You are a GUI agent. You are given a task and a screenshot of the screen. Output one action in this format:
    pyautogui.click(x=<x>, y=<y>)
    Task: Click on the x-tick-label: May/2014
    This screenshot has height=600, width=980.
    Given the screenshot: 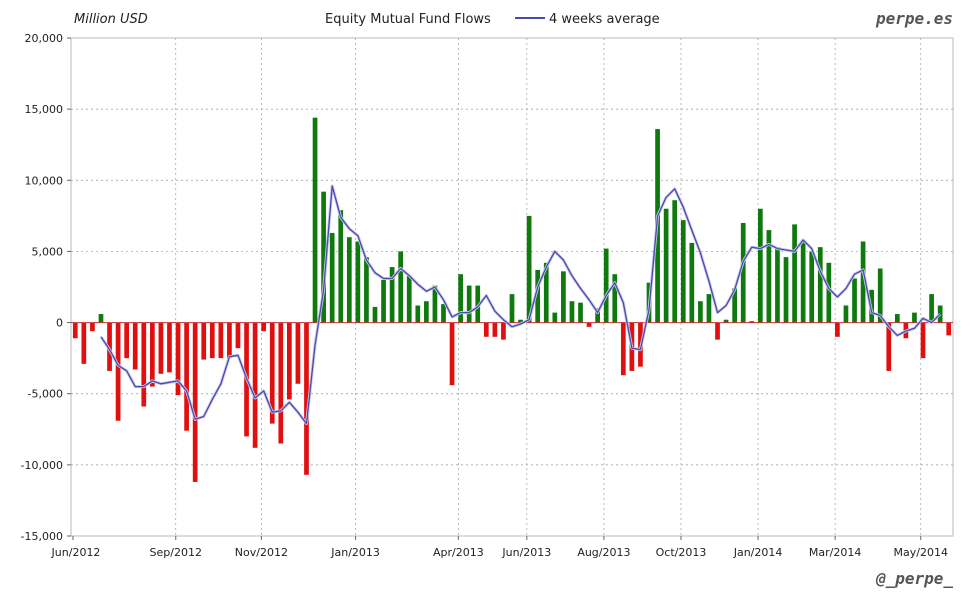 What is the action you would take?
    pyautogui.click(x=921, y=552)
    